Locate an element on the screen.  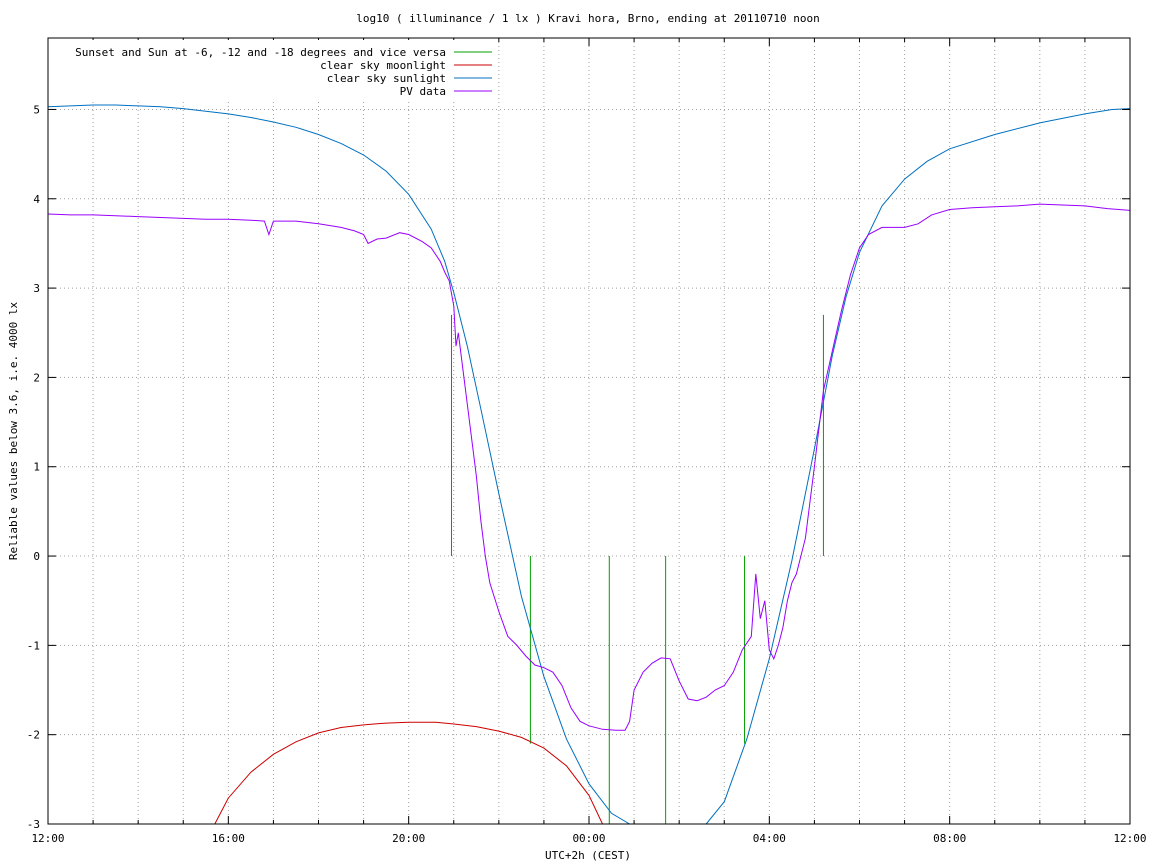
legend-box is located at coordinates (274, 70).